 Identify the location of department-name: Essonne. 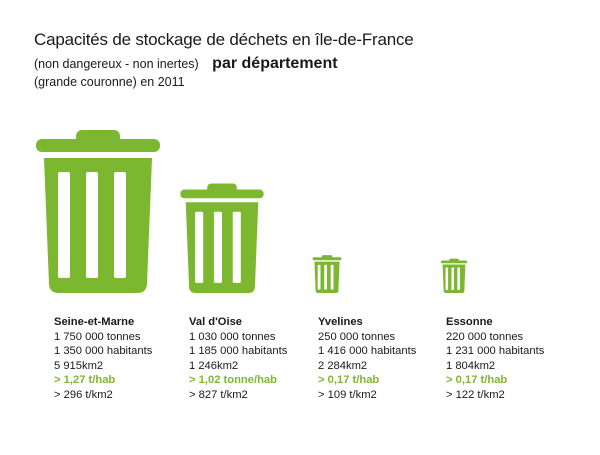
(469, 322).